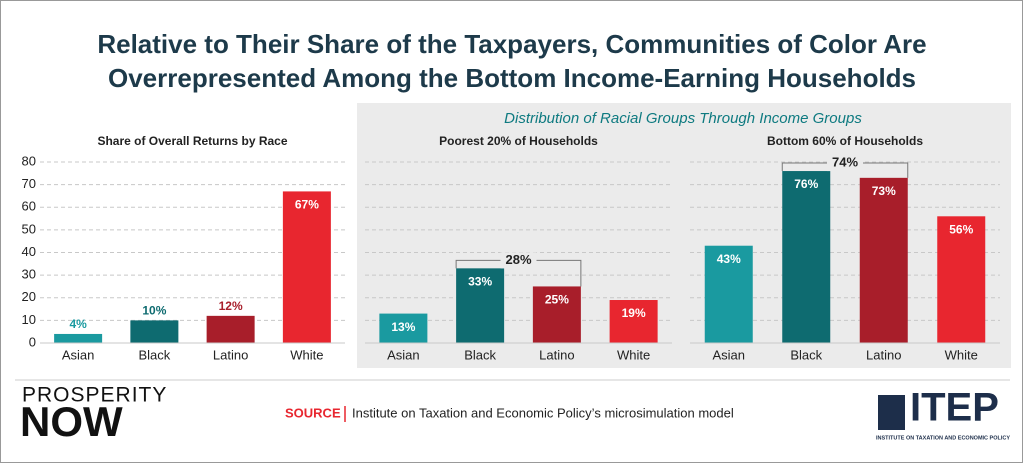 The height and width of the screenshot is (465, 1024). What do you see at coordinates (806, 184) in the screenshot?
I see `value-label: 76%` at bounding box center [806, 184].